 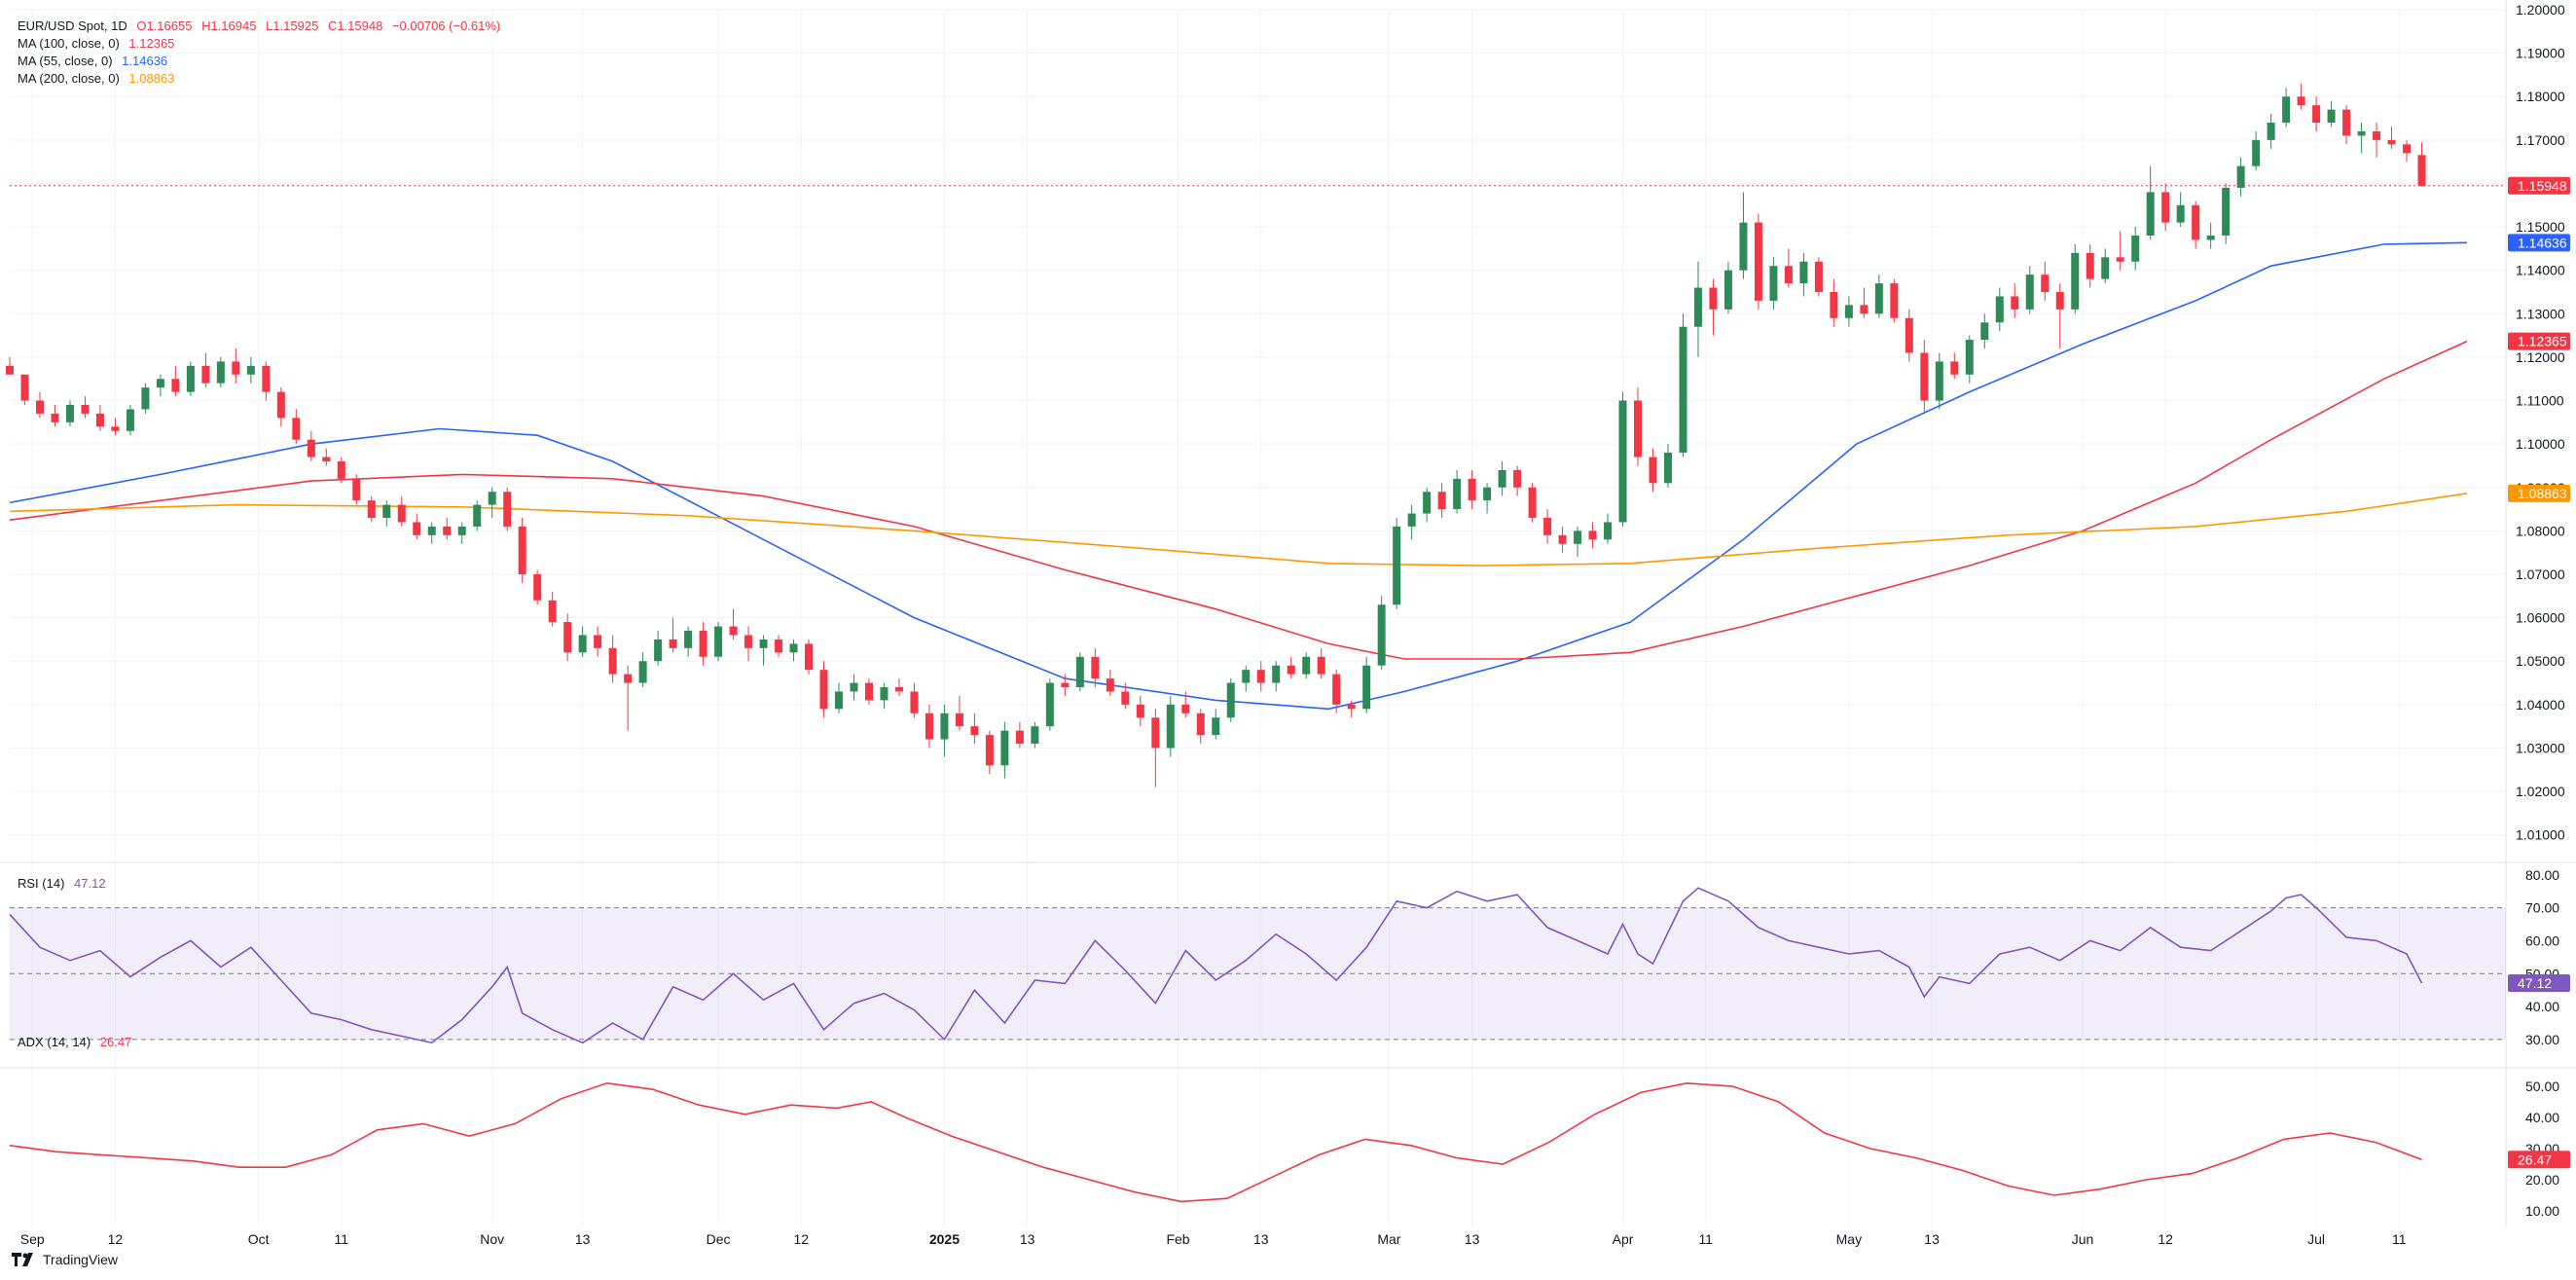 What do you see at coordinates (90, 883) in the screenshot?
I see `rsi-value: 47.12` at bounding box center [90, 883].